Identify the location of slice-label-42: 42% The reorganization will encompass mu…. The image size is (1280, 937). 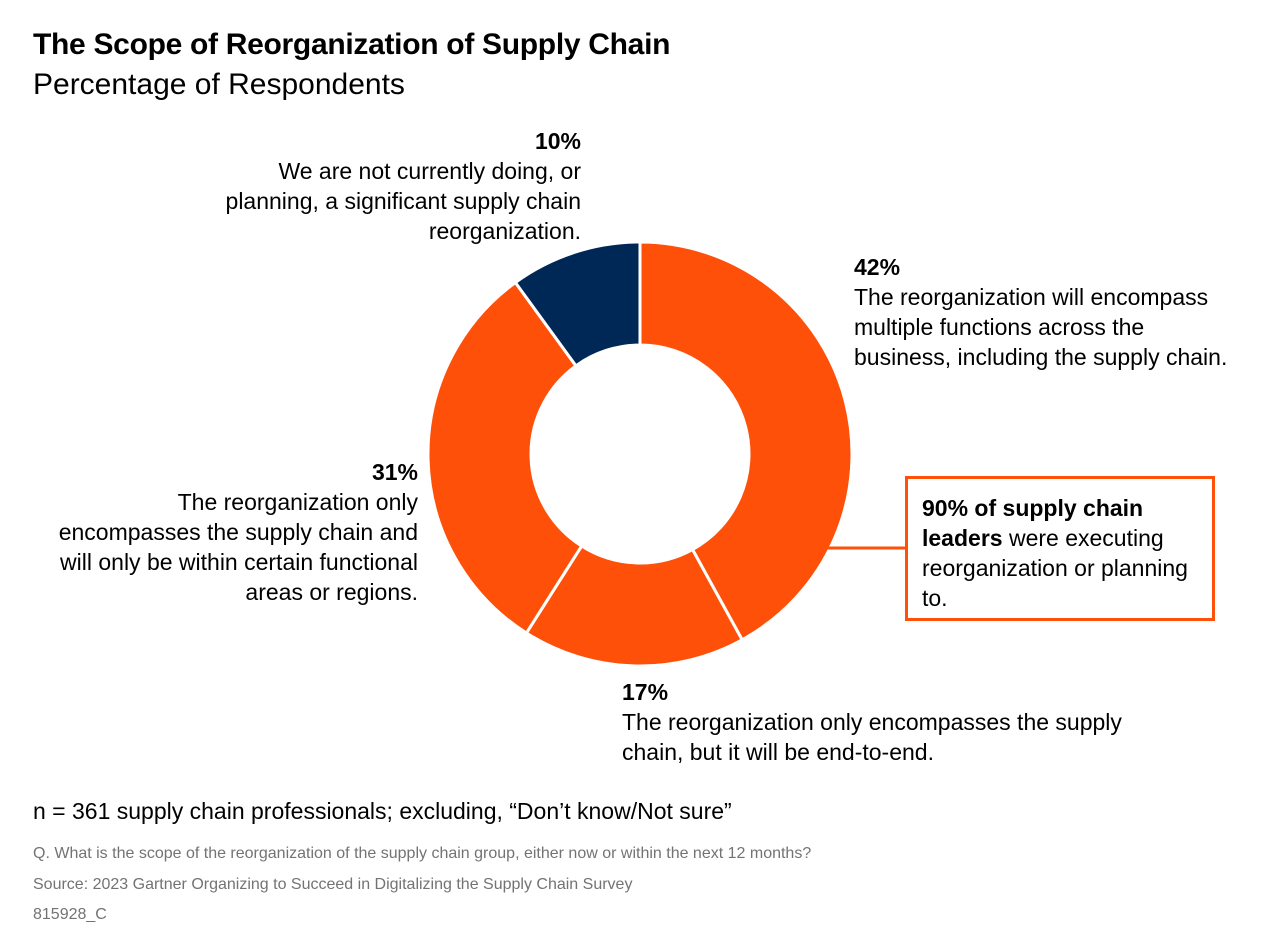
(1044, 312).